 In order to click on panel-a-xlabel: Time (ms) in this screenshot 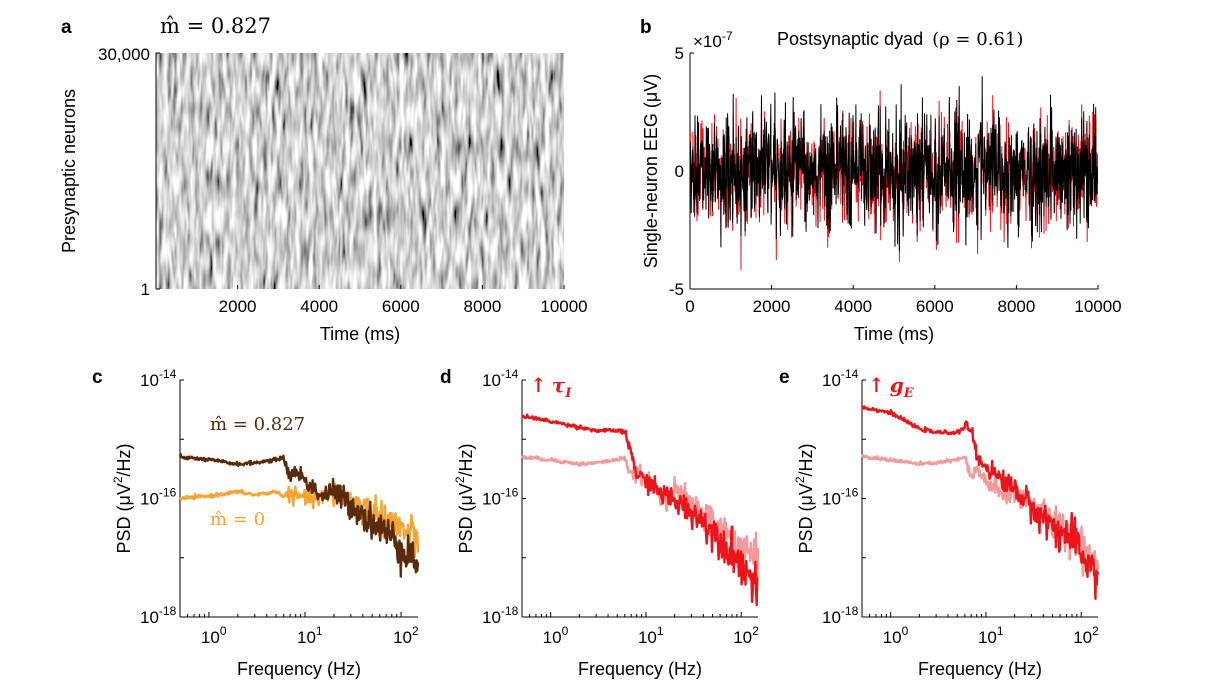, I will do `click(360, 334)`.